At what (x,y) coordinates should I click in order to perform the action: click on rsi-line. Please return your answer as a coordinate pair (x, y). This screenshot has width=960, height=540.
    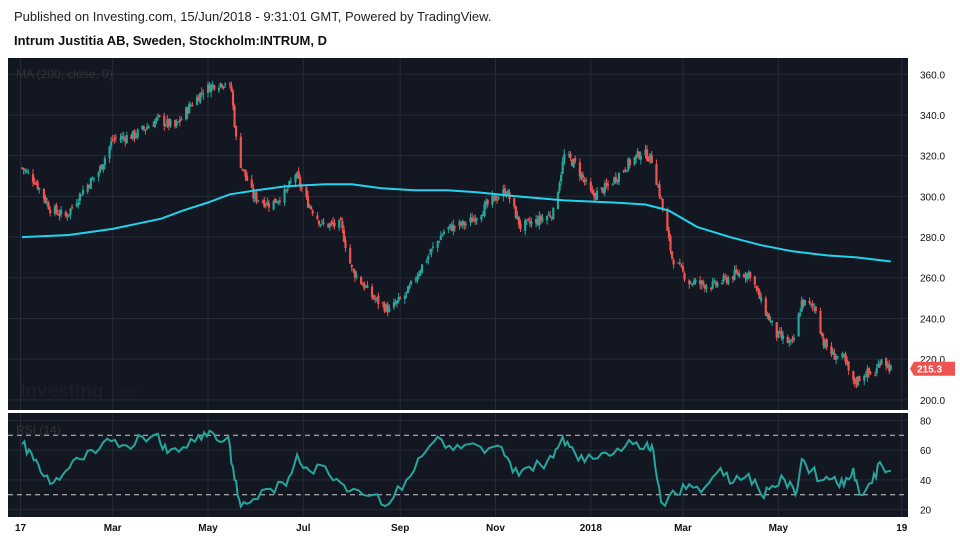
    Looking at the image, I should click on (456, 469).